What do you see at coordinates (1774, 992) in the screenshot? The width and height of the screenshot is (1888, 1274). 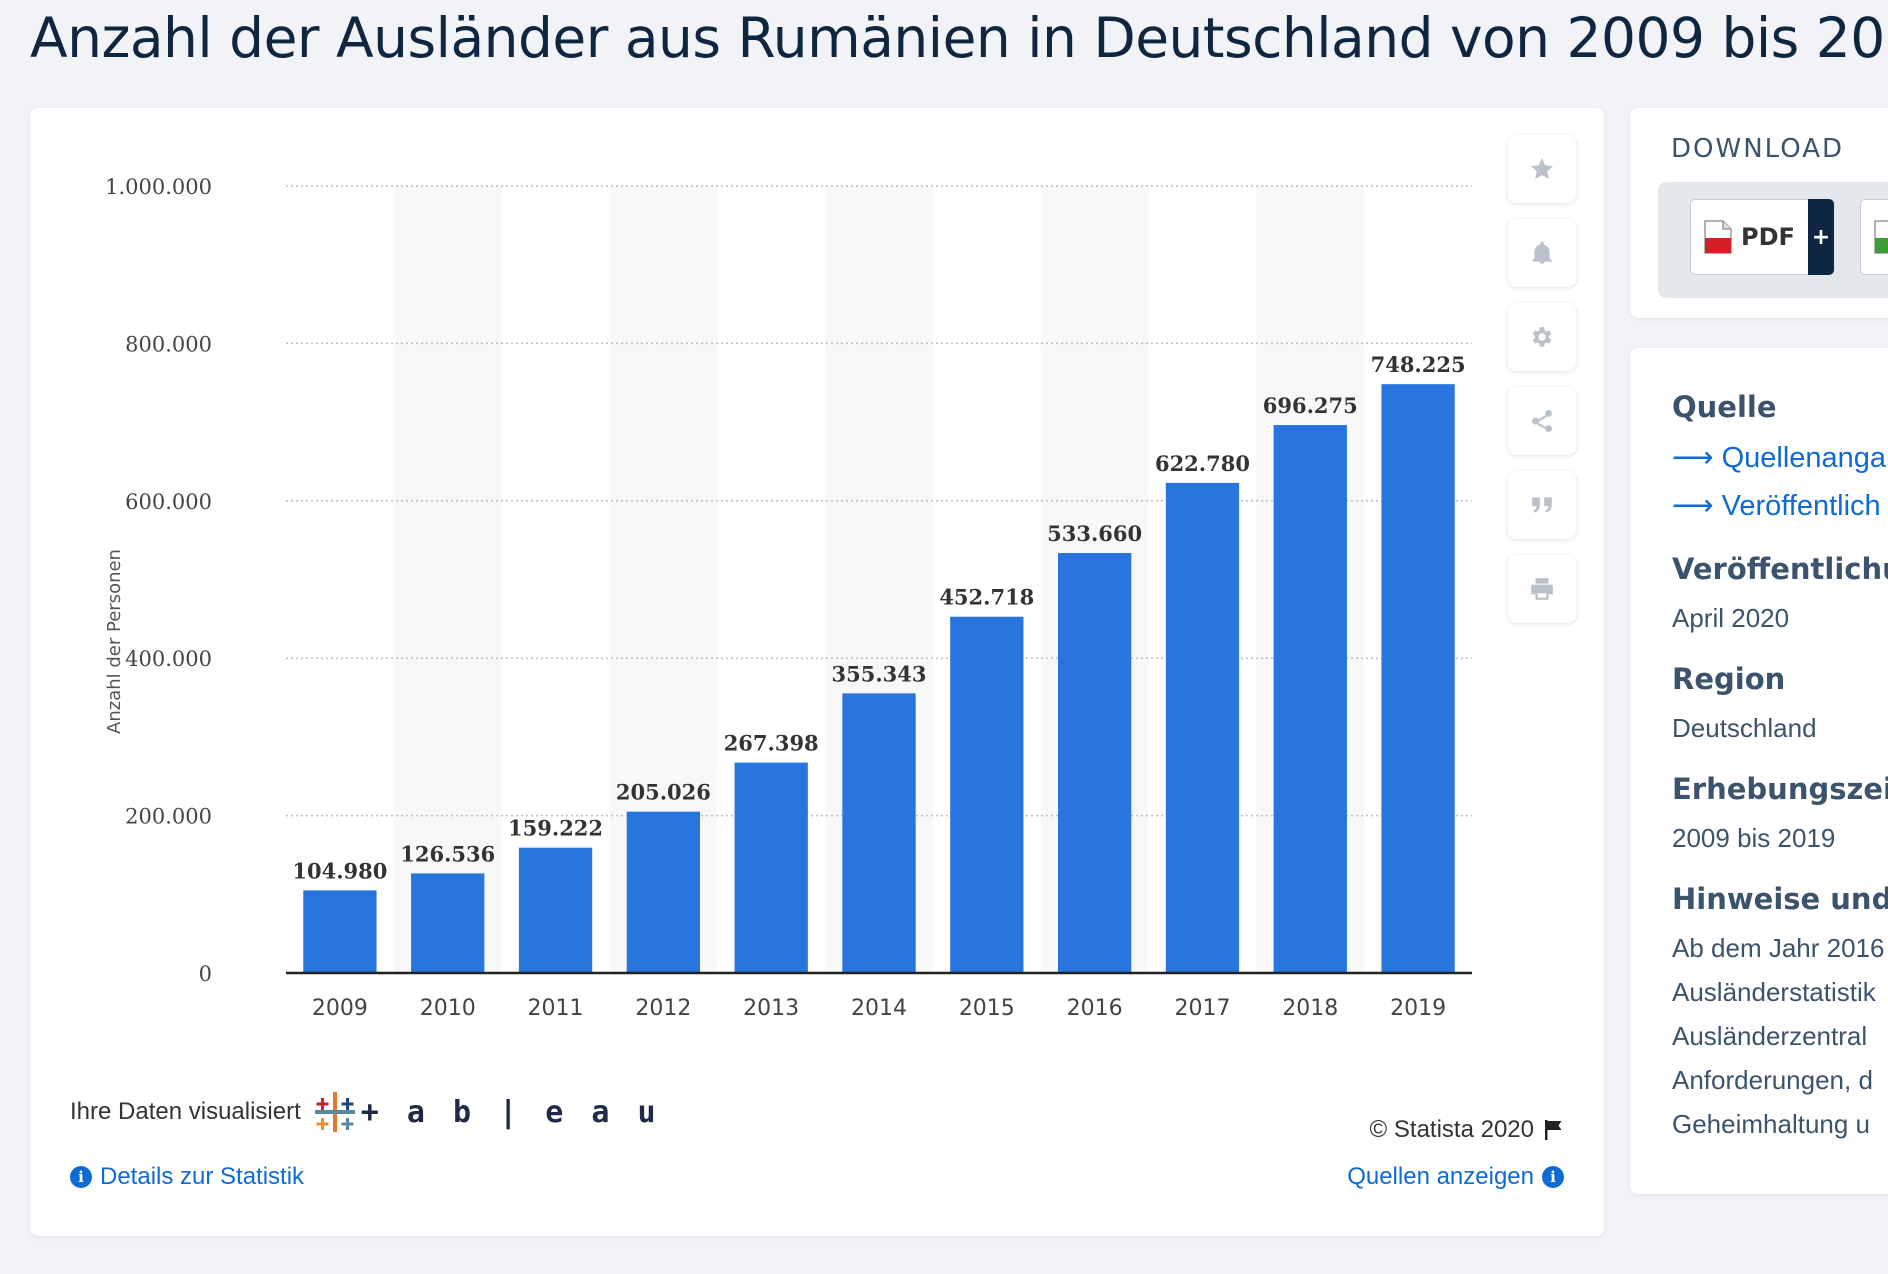 I see `notes-line: Ausländerstatistik` at bounding box center [1774, 992].